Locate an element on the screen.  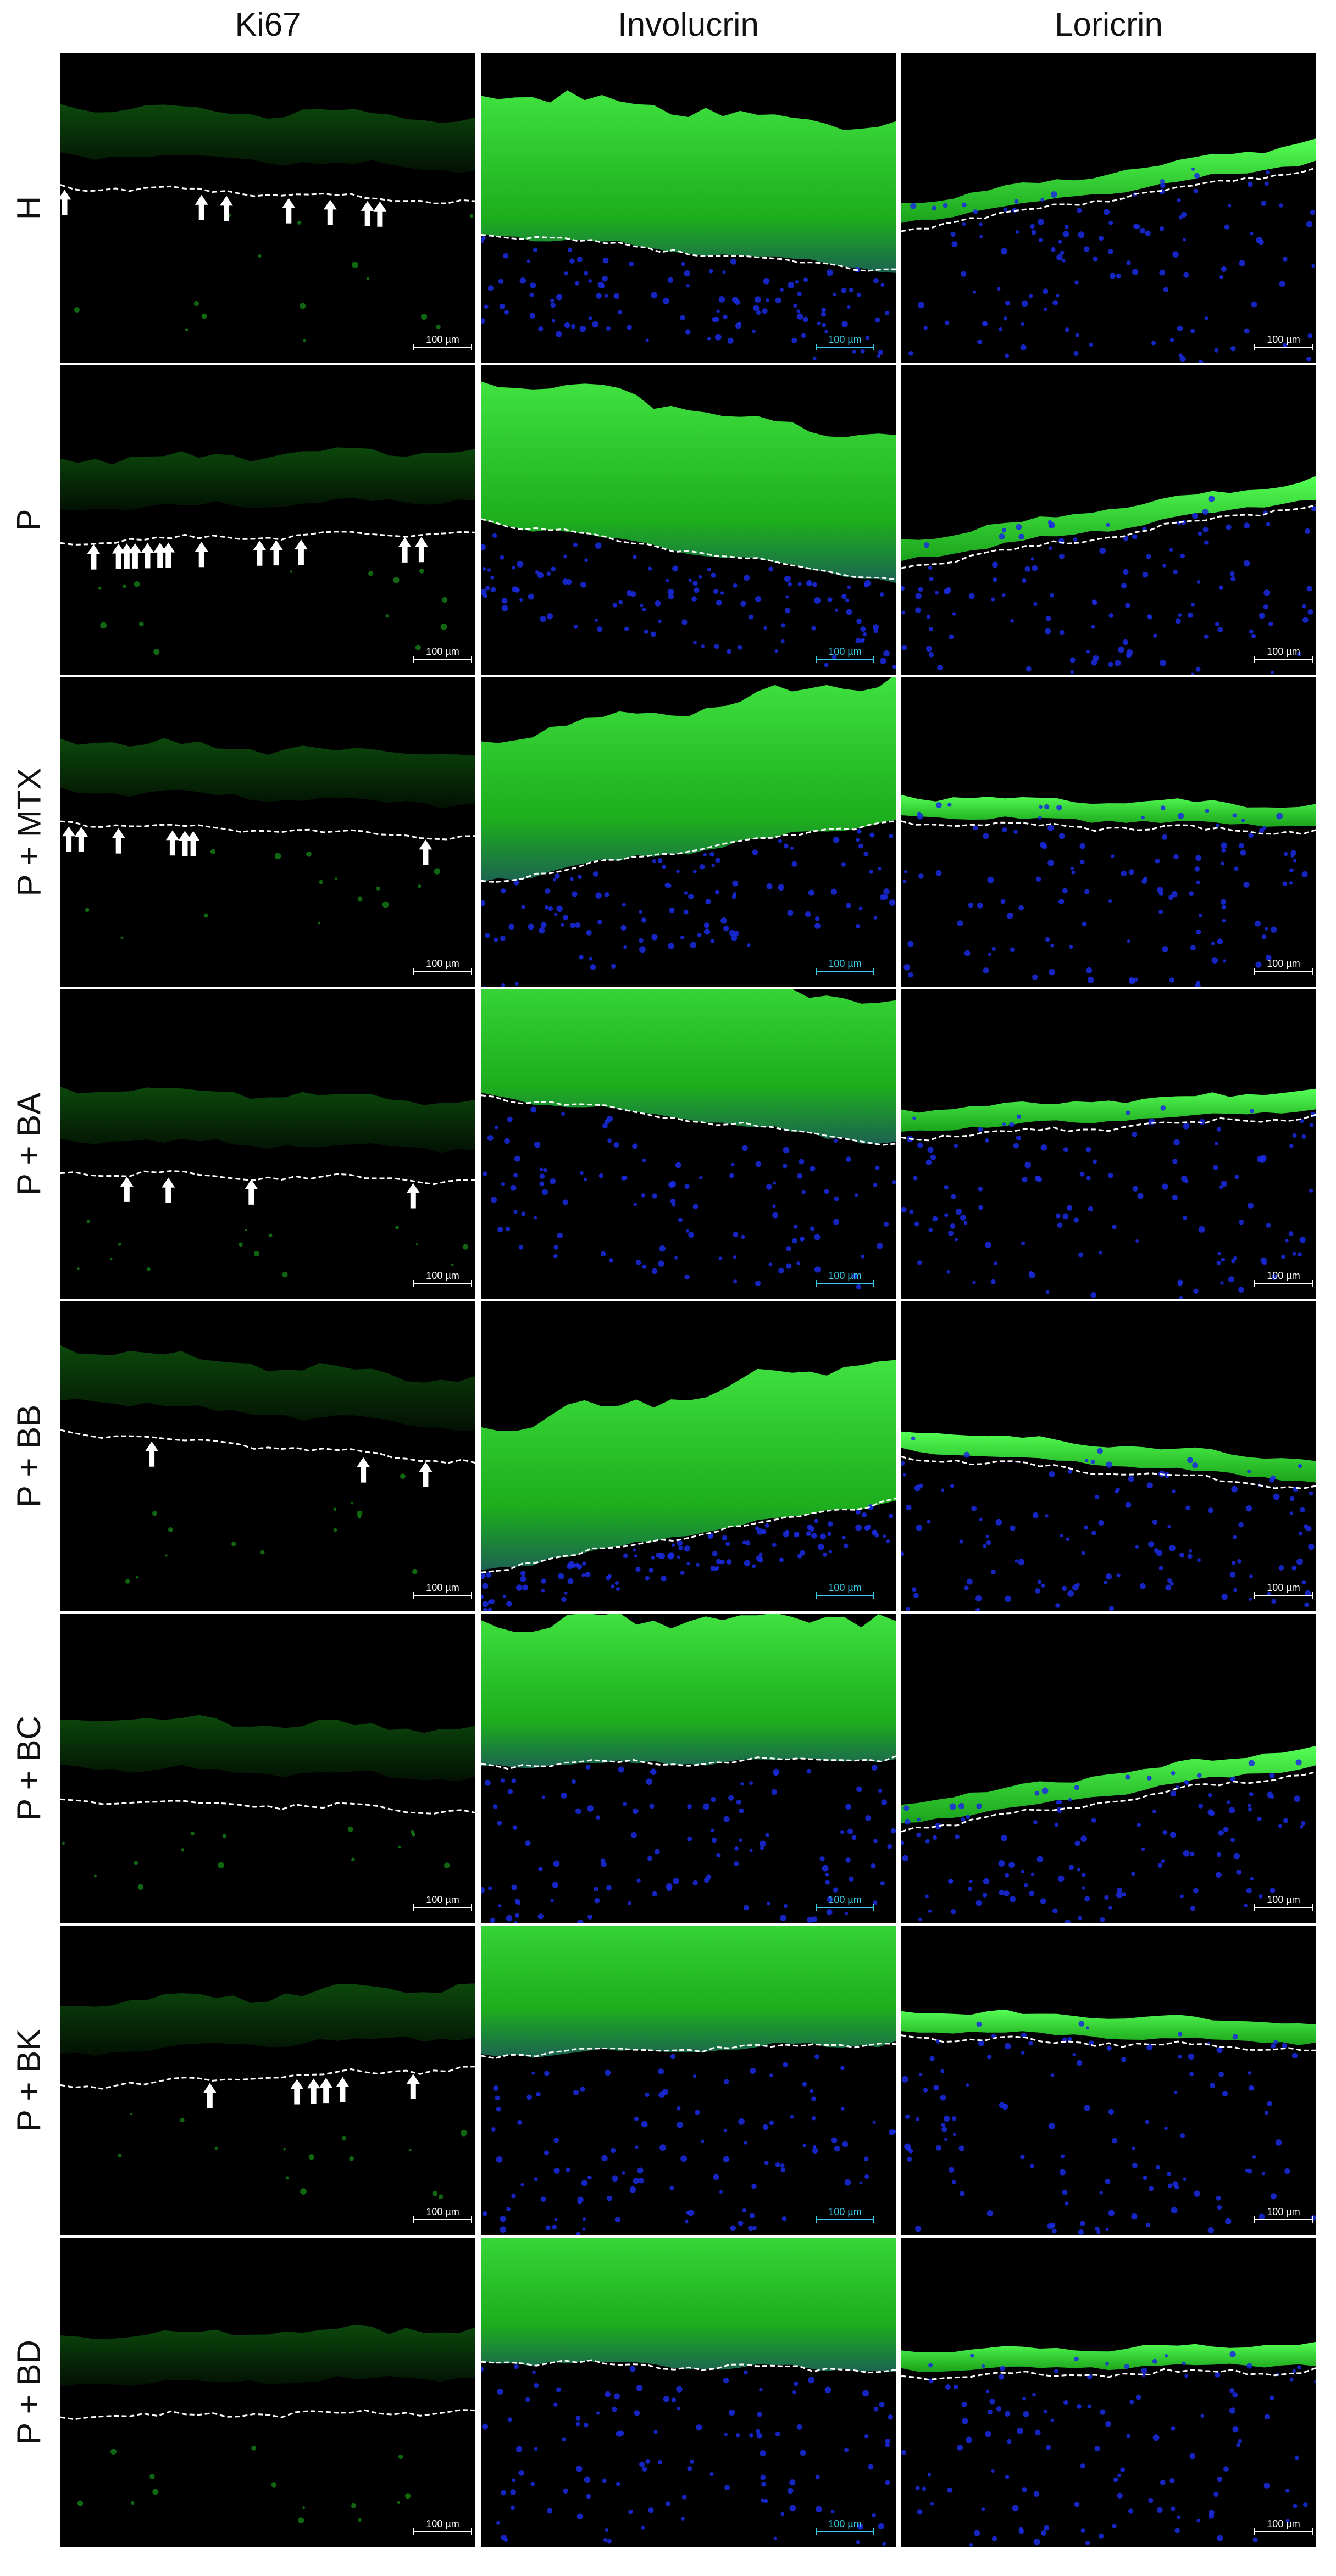
panel-ki67-p-bd: 100 µm is located at coordinates (267, 2392).